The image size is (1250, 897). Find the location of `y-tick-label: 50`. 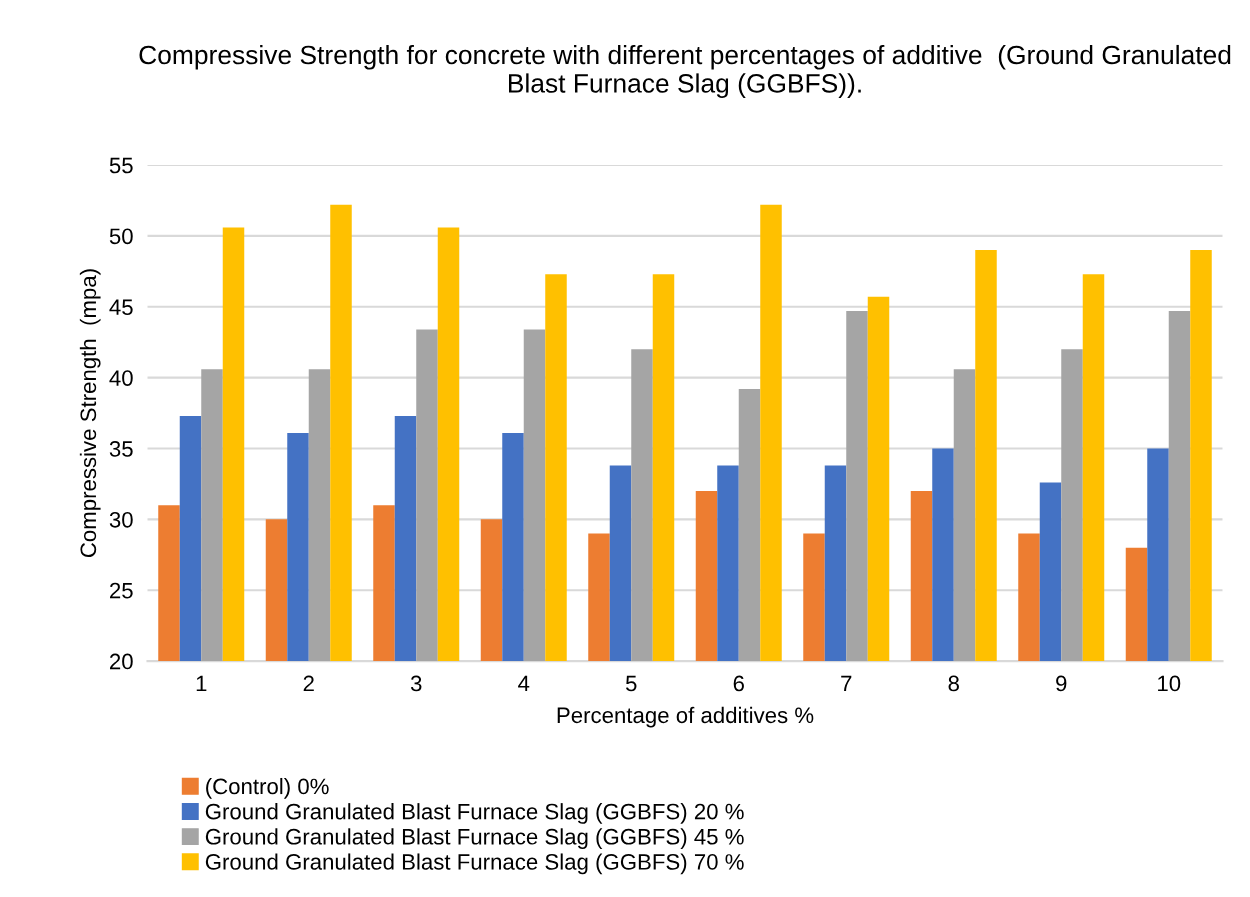

y-tick-label: 50 is located at coordinates (121, 236).